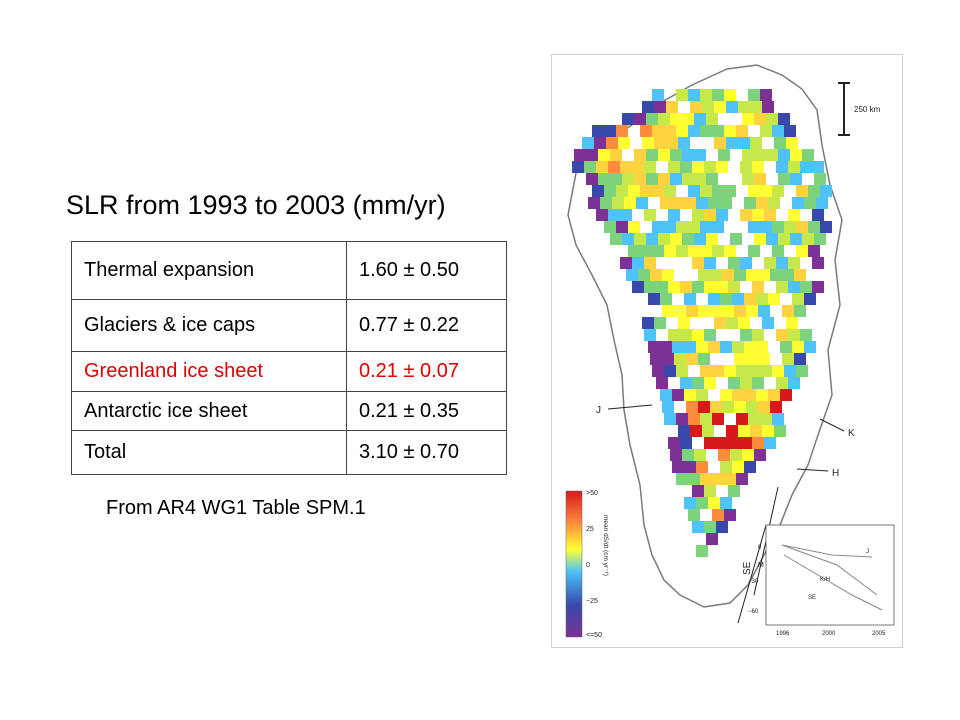  What do you see at coordinates (209, 411) in the screenshot?
I see `component-cell: Antarctic ice sheet` at bounding box center [209, 411].